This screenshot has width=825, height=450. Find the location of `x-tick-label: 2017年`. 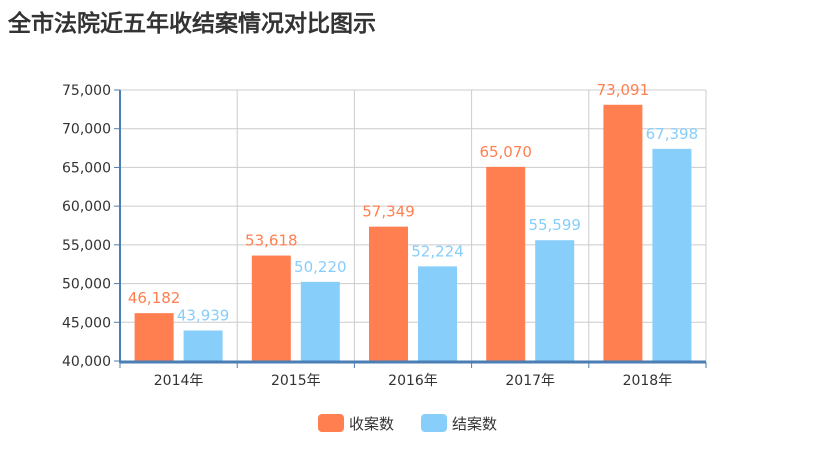

x-tick-label: 2017年 is located at coordinates (530, 381).